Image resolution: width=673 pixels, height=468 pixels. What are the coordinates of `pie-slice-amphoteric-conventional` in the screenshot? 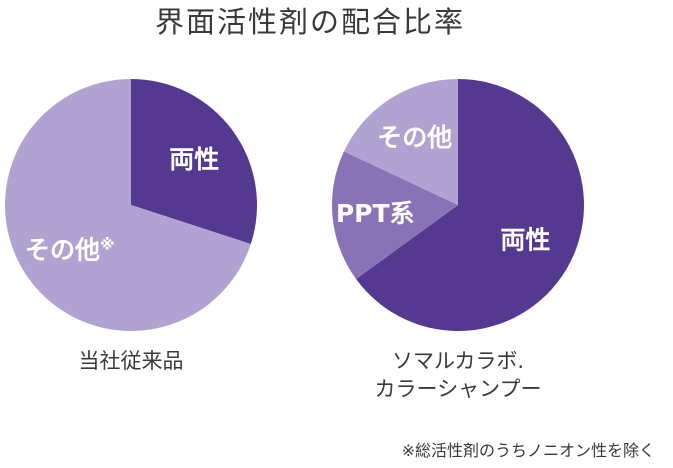 It's located at (194, 161).